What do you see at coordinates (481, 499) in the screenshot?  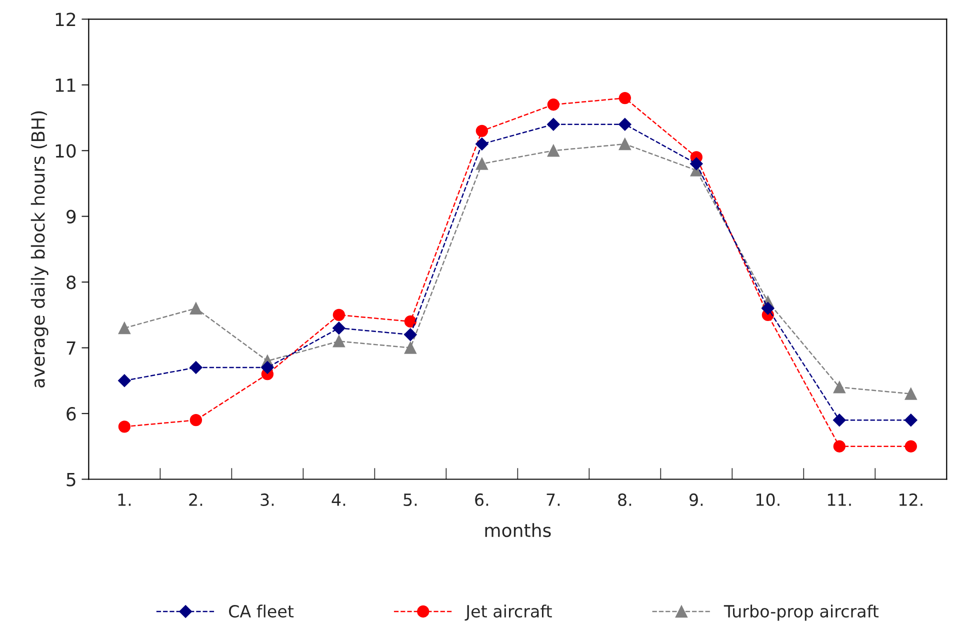 I see `x-tick-label: 6.` at bounding box center [481, 499].